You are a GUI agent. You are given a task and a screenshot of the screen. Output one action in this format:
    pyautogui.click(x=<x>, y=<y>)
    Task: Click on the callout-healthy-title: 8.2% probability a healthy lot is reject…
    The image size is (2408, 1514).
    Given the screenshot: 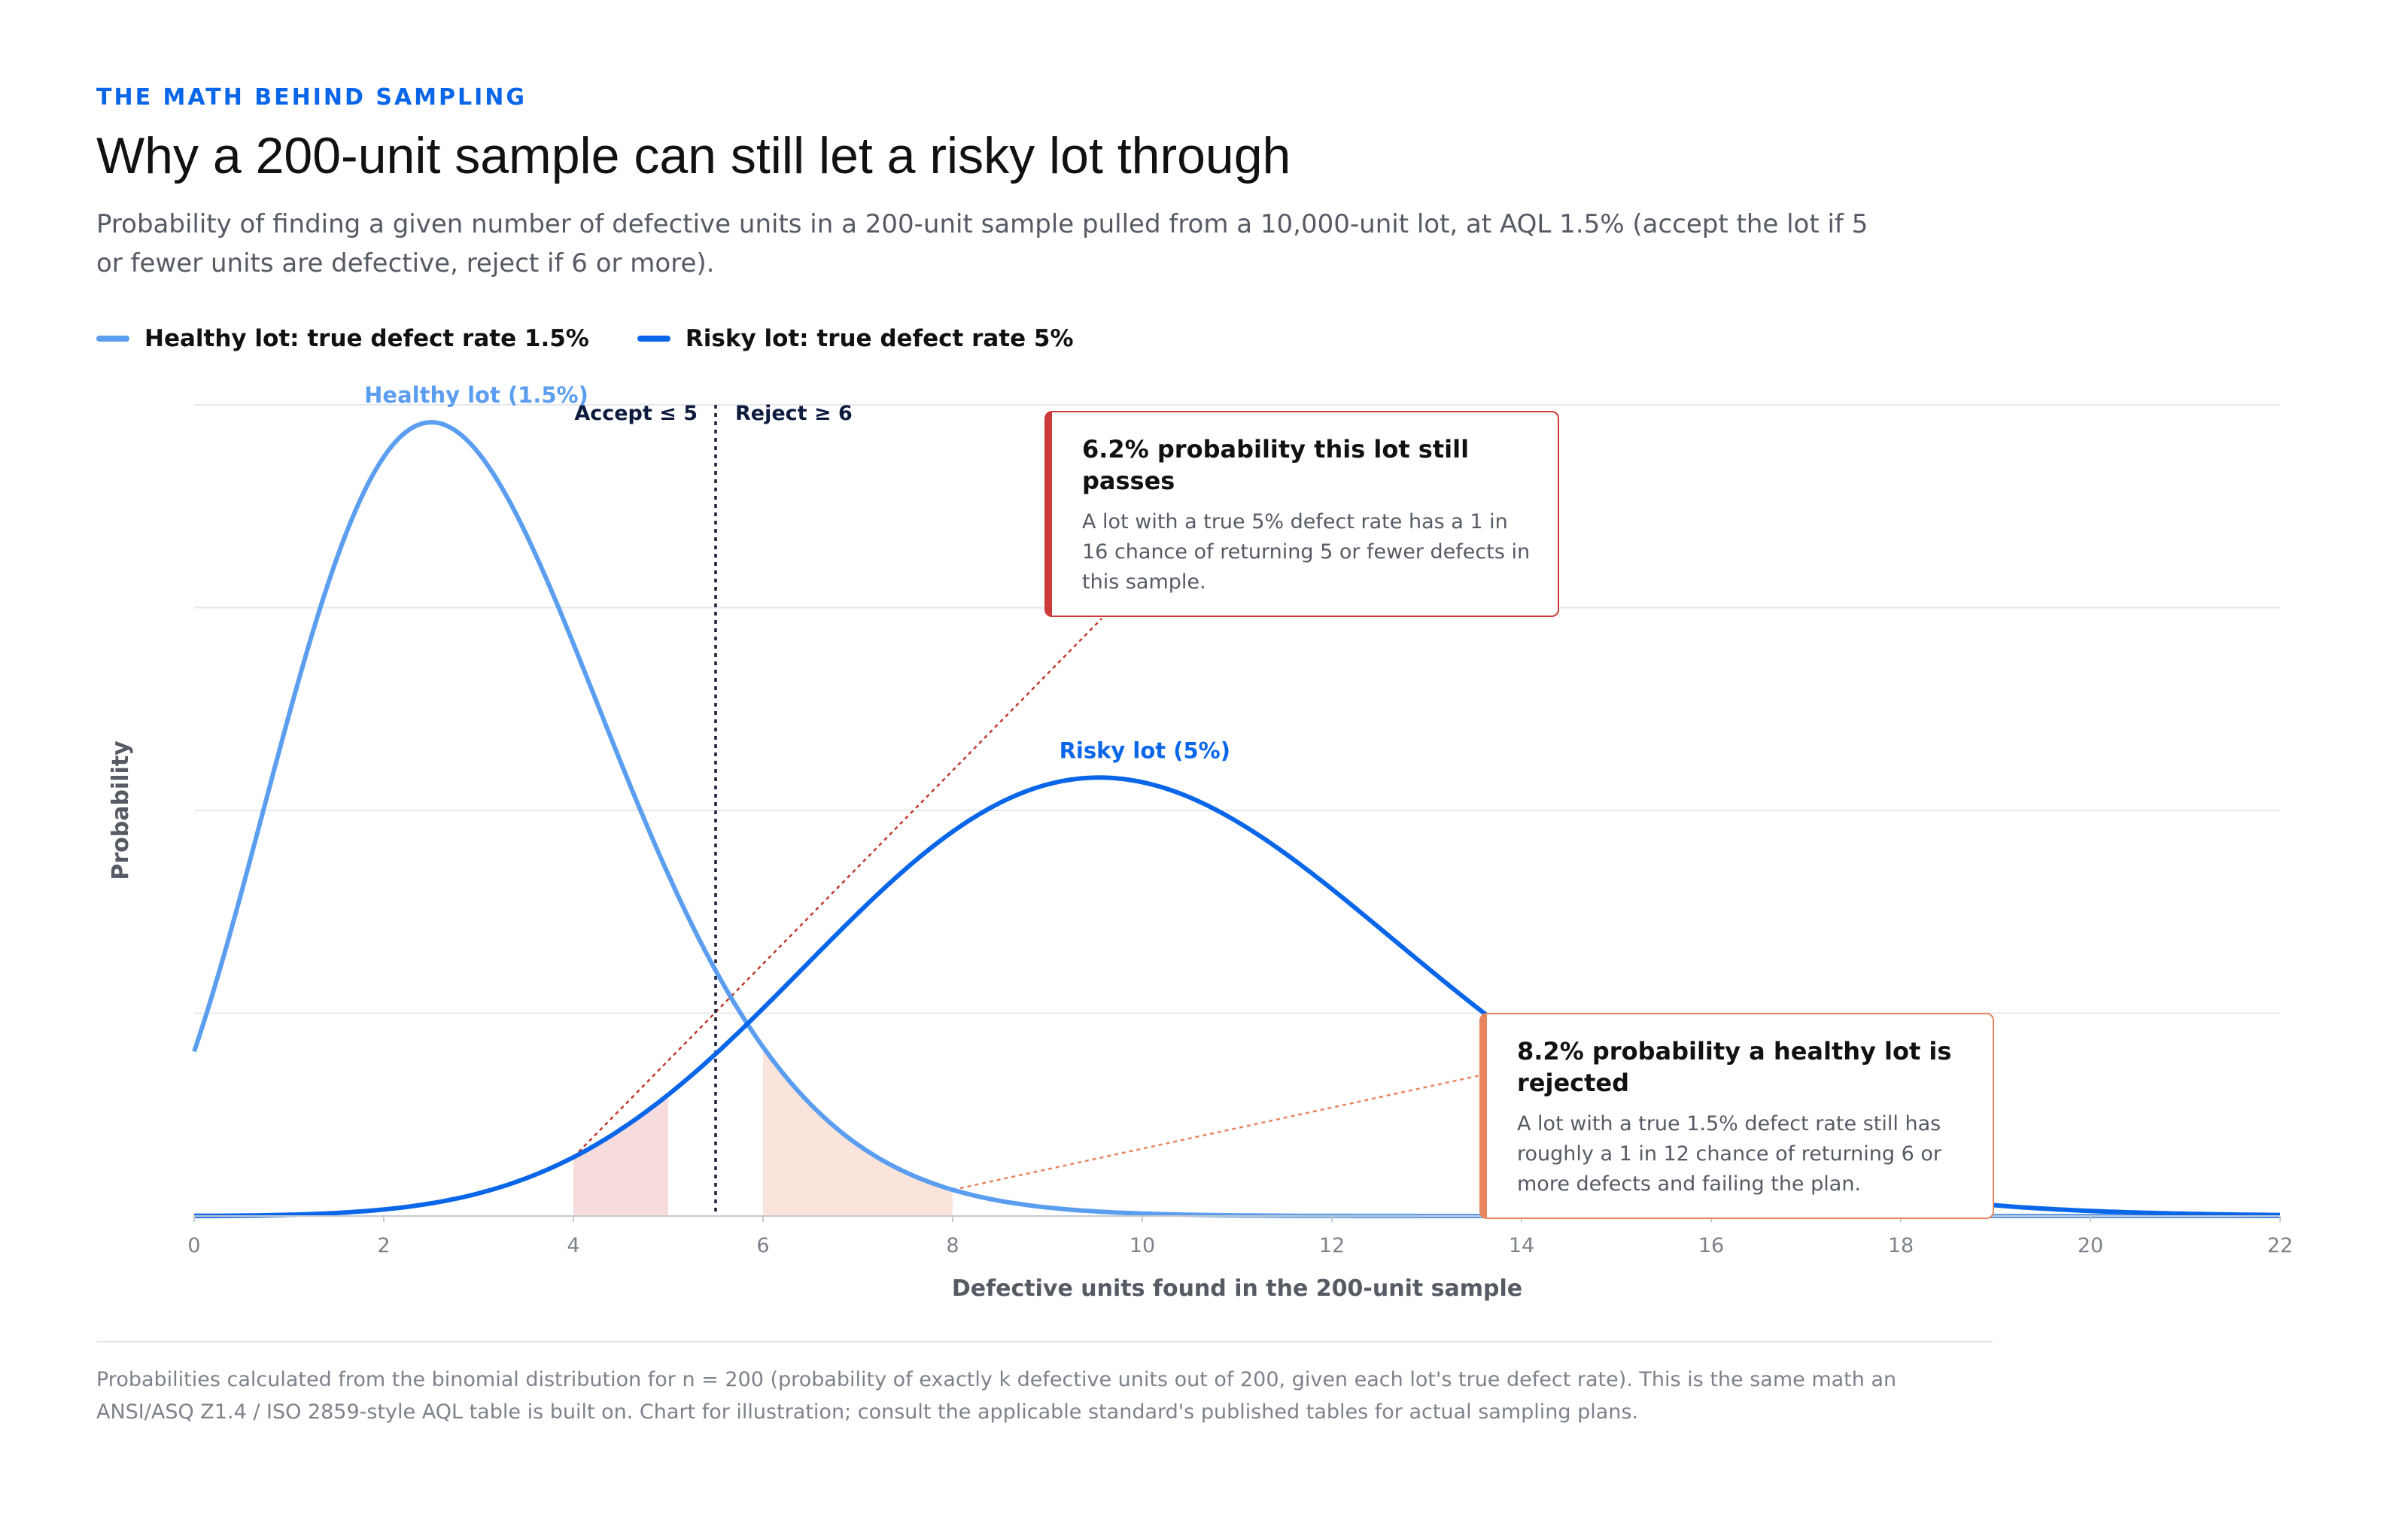 What is the action you would take?
    pyautogui.click(x=1734, y=1067)
    